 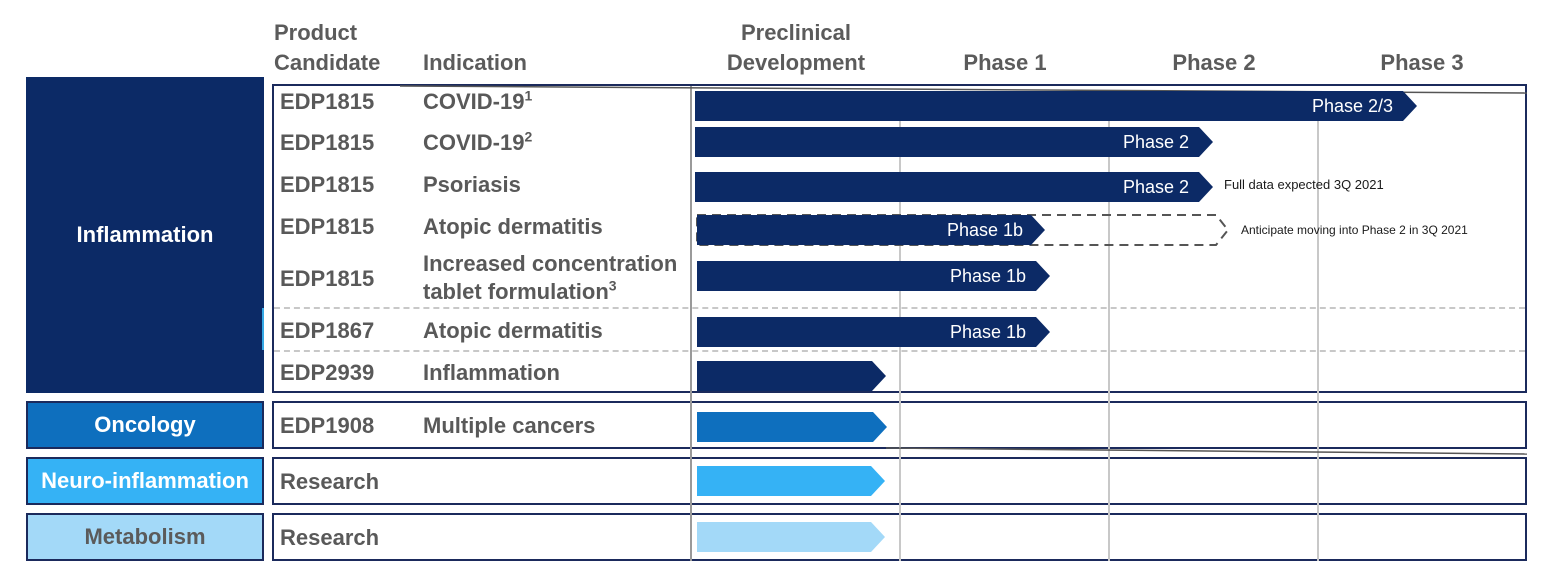 What do you see at coordinates (791, 376) in the screenshot?
I see `bar-preclinical` at bounding box center [791, 376].